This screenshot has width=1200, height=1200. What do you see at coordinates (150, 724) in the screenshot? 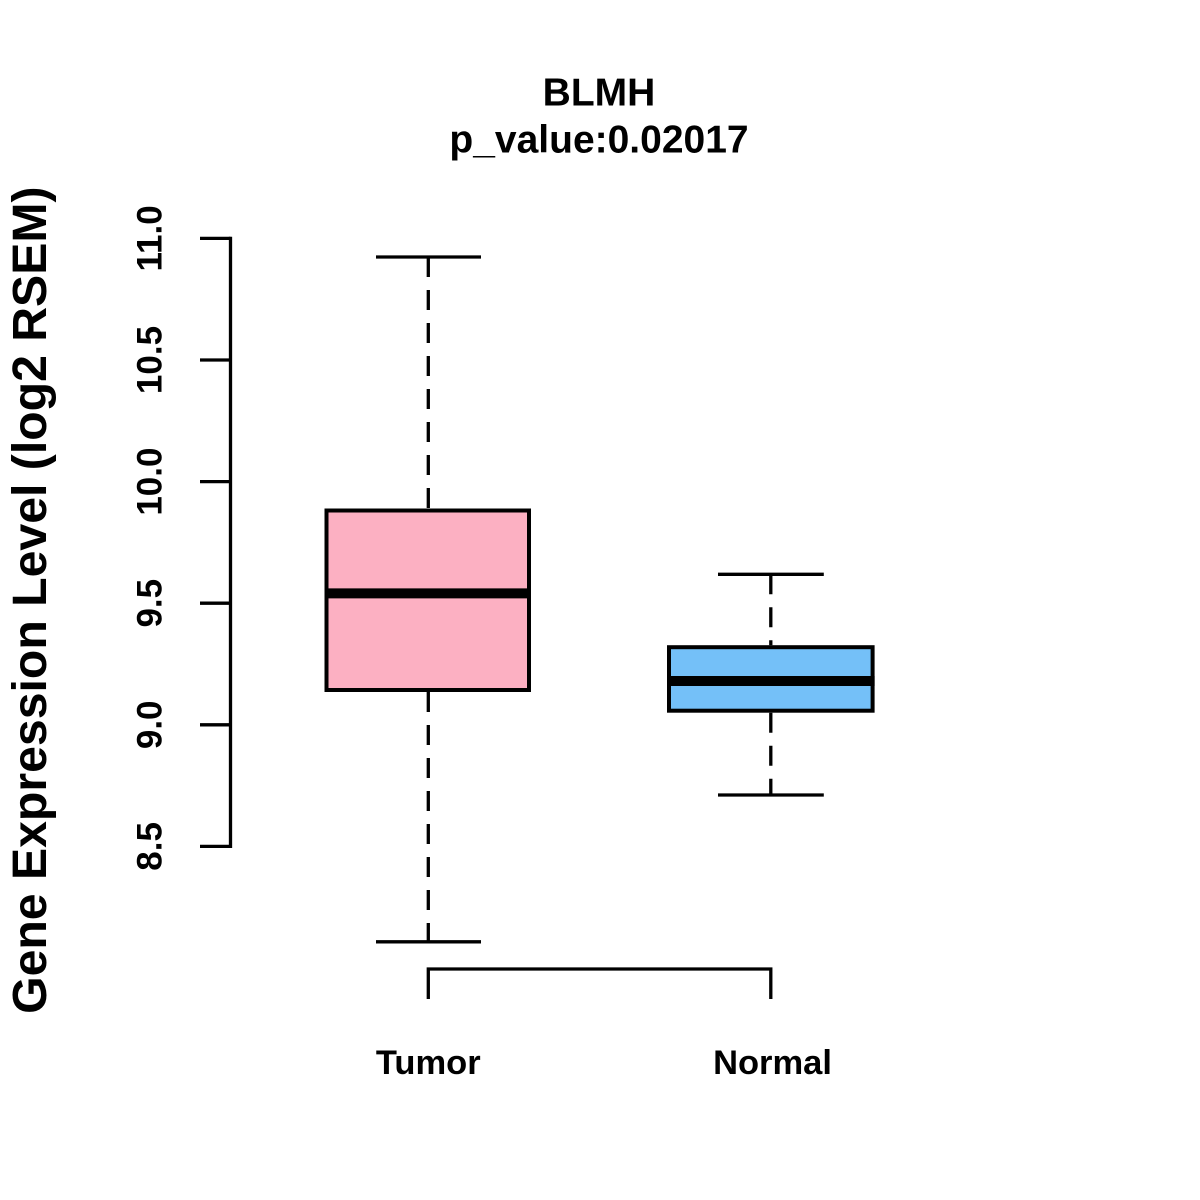
I see `svg-text: 9.0` at bounding box center [150, 724].